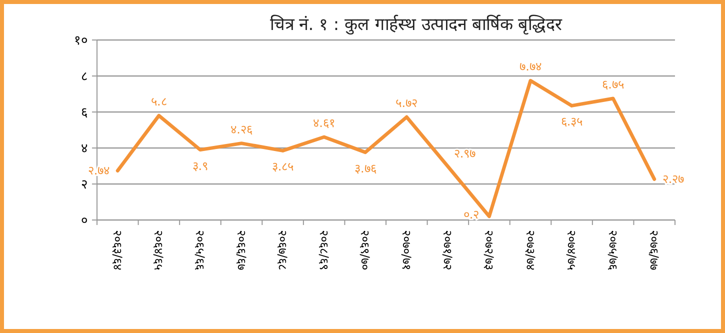  I want to click on x-tick-label: २०६३/६४, so click(117, 250).